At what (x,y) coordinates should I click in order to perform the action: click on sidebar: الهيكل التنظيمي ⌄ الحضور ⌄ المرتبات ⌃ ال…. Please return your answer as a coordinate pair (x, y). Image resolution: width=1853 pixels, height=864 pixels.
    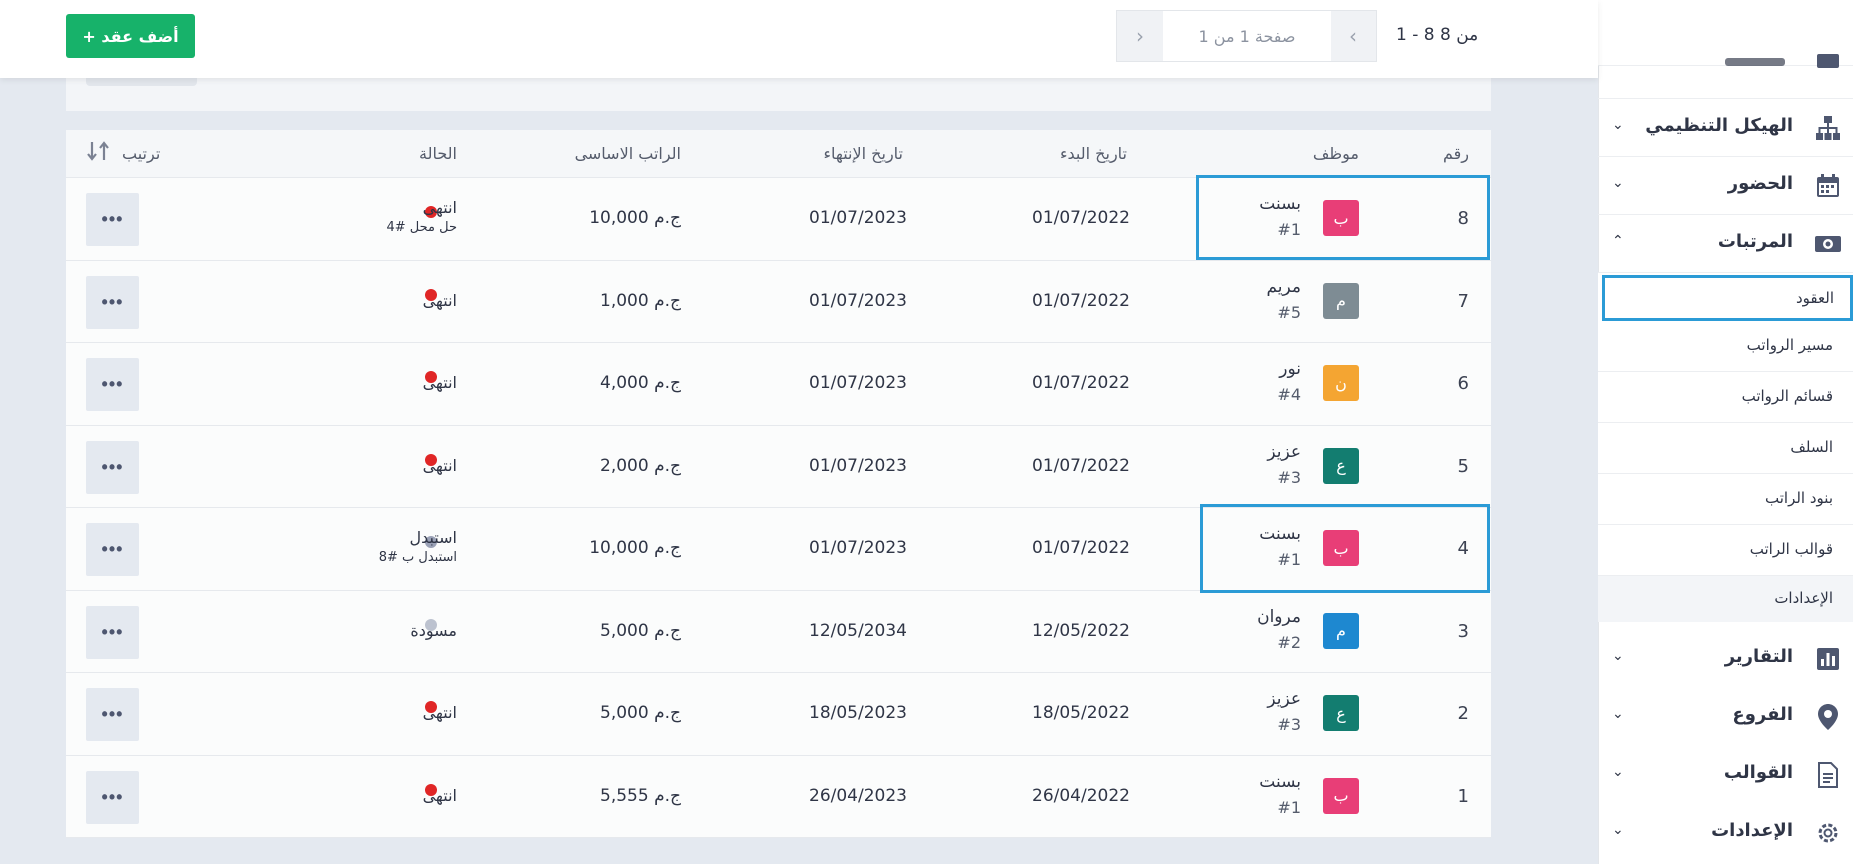
    Looking at the image, I should click on (1725, 432).